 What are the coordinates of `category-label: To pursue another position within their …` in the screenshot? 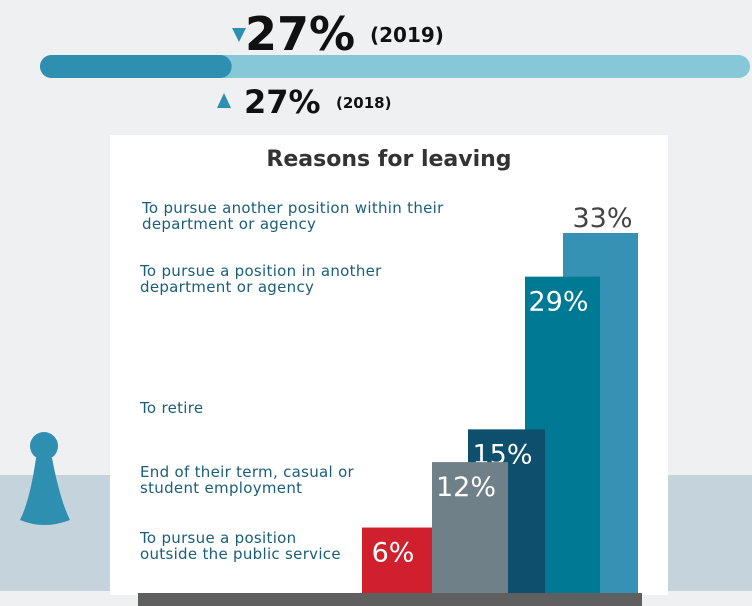 It's located at (293, 216).